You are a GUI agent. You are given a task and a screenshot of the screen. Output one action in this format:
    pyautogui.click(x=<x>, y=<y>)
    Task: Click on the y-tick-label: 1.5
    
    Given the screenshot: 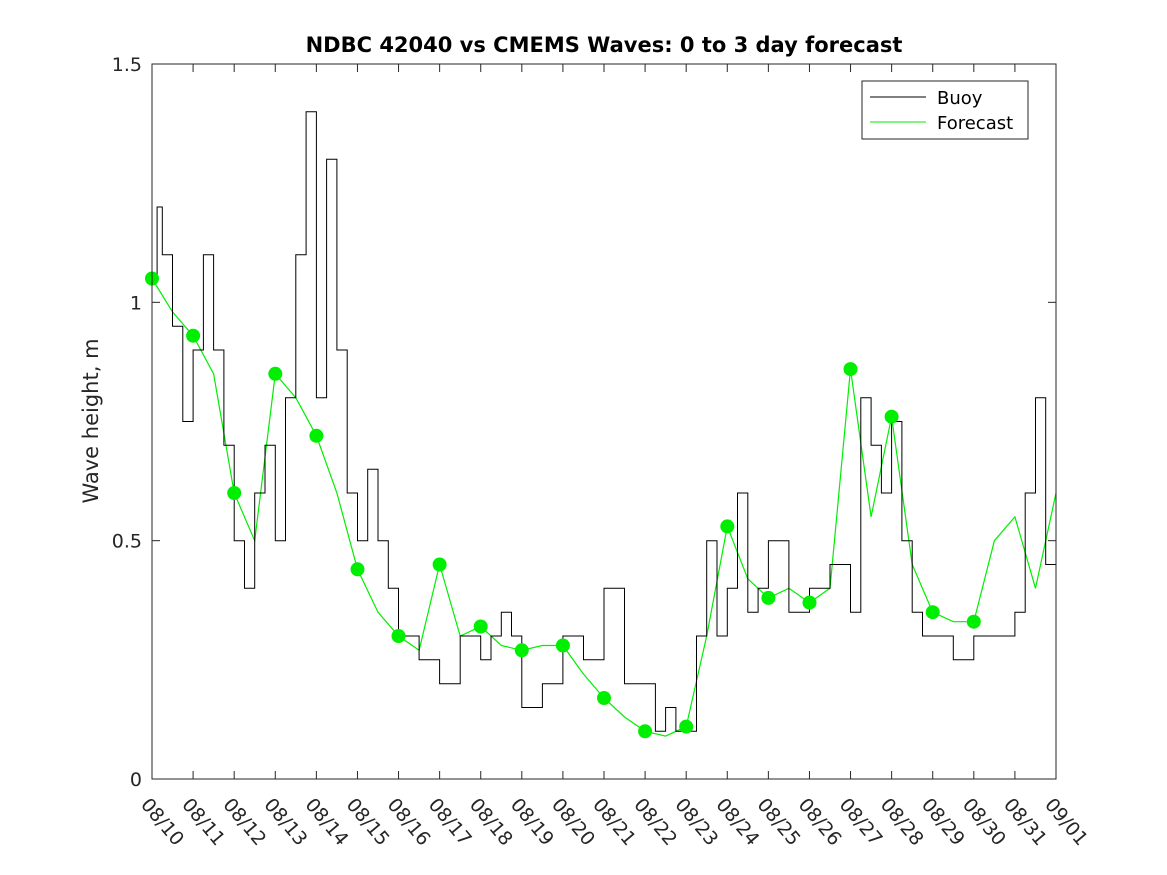 What is the action you would take?
    pyautogui.click(x=127, y=65)
    